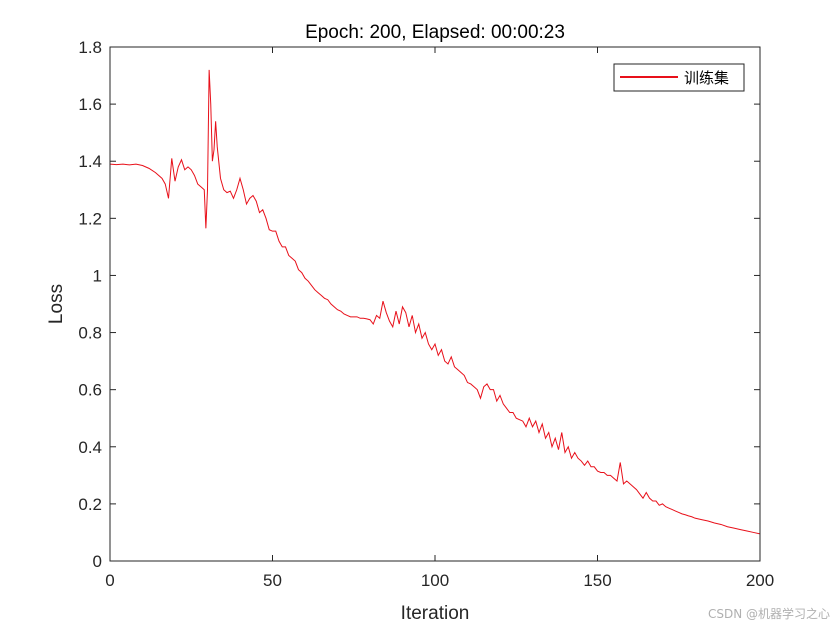 This screenshot has height=630, width=840. What do you see at coordinates (768, 614) in the screenshot?
I see `watermark: CSDN @机器学习之心` at bounding box center [768, 614].